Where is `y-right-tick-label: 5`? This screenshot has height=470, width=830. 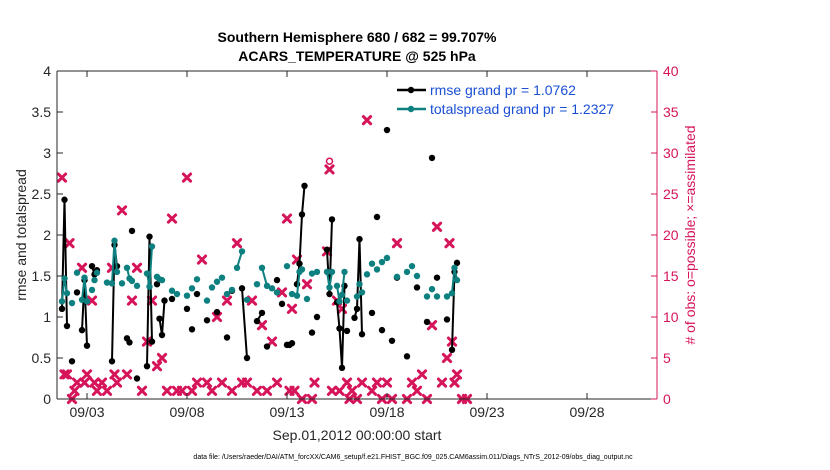 y-right-tick-label: 5 is located at coordinates (667, 358).